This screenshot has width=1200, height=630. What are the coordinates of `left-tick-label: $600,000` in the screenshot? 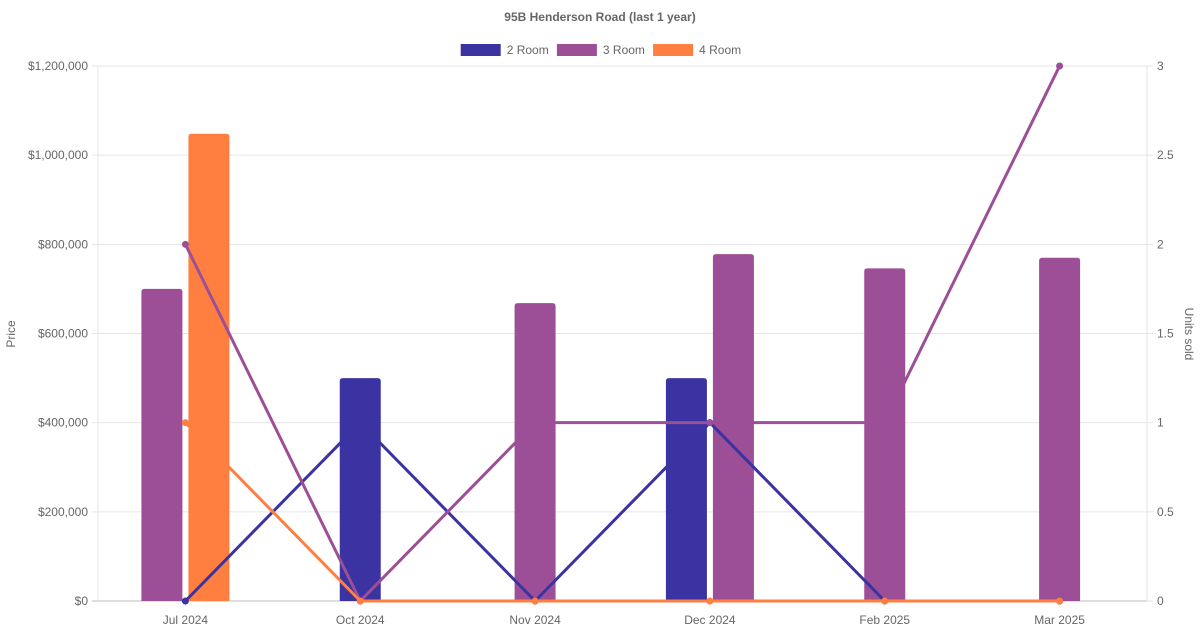 It's located at (63, 334).